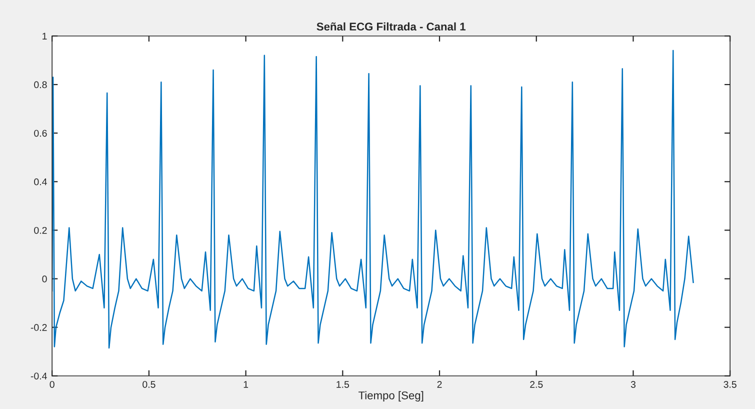 This screenshot has width=755, height=409. What do you see at coordinates (38, 376) in the screenshot?
I see `y-tick-label: -0.4` at bounding box center [38, 376].